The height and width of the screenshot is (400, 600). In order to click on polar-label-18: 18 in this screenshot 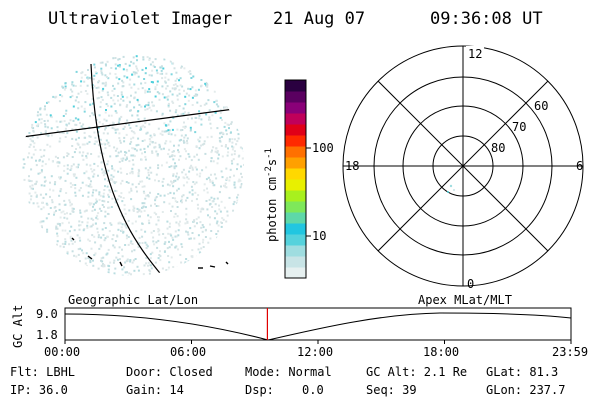, I will do `click(352, 166)`.